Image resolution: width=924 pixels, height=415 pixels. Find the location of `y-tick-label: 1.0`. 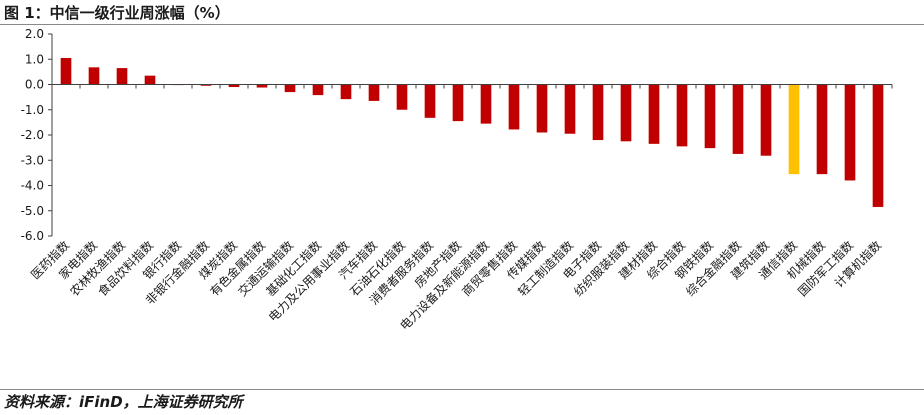

y-tick-label: 1.0 is located at coordinates (34, 59).